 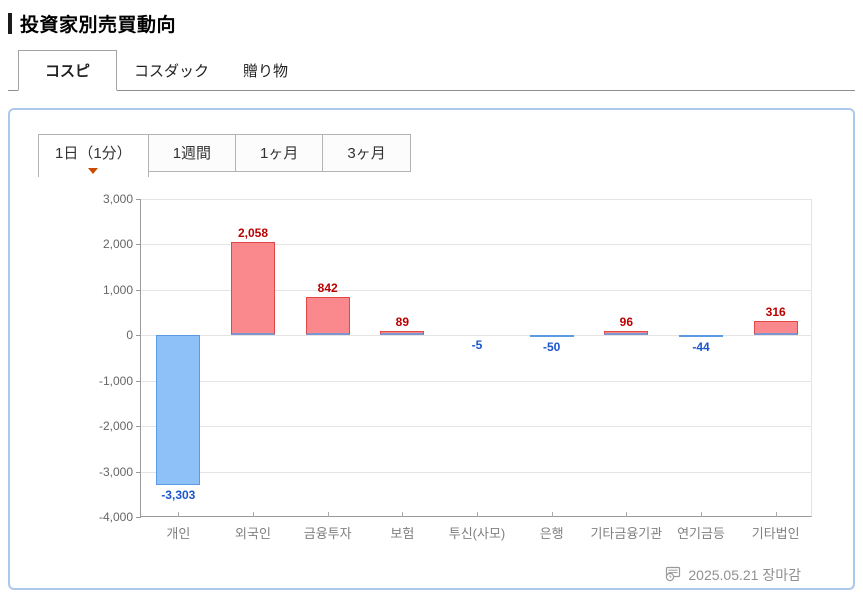 I want to click on category-label: 개인, so click(x=178, y=533).